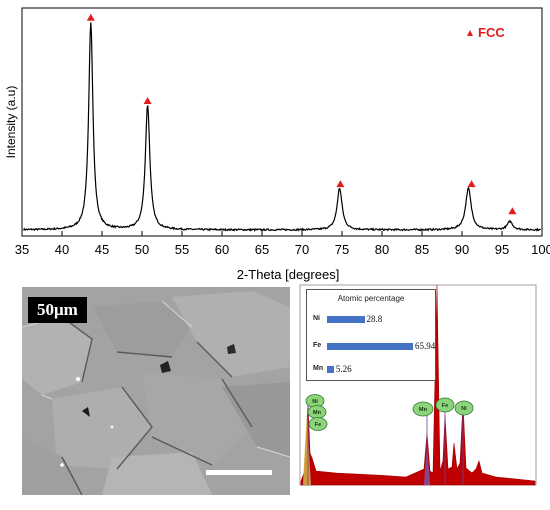 The height and width of the screenshot is (510, 550). Describe the element at coordinates (540, 249) in the screenshot. I see `x-tick-label: 100` at that location.